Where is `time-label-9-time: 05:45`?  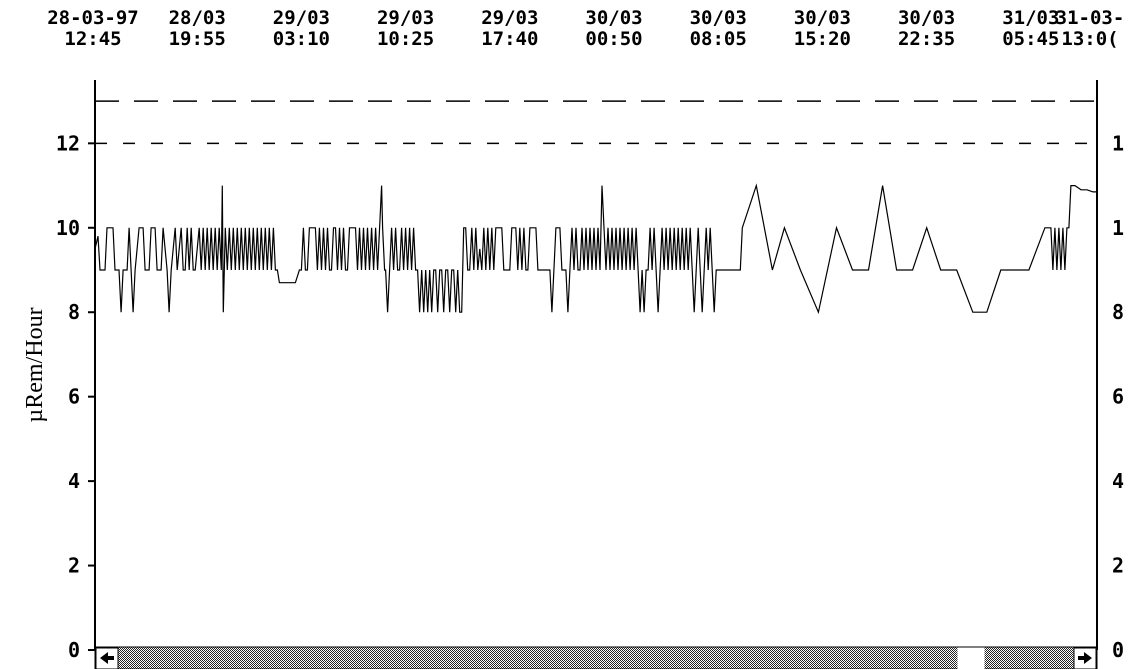
time-label-9-time: 05:45 is located at coordinates (1030, 39).